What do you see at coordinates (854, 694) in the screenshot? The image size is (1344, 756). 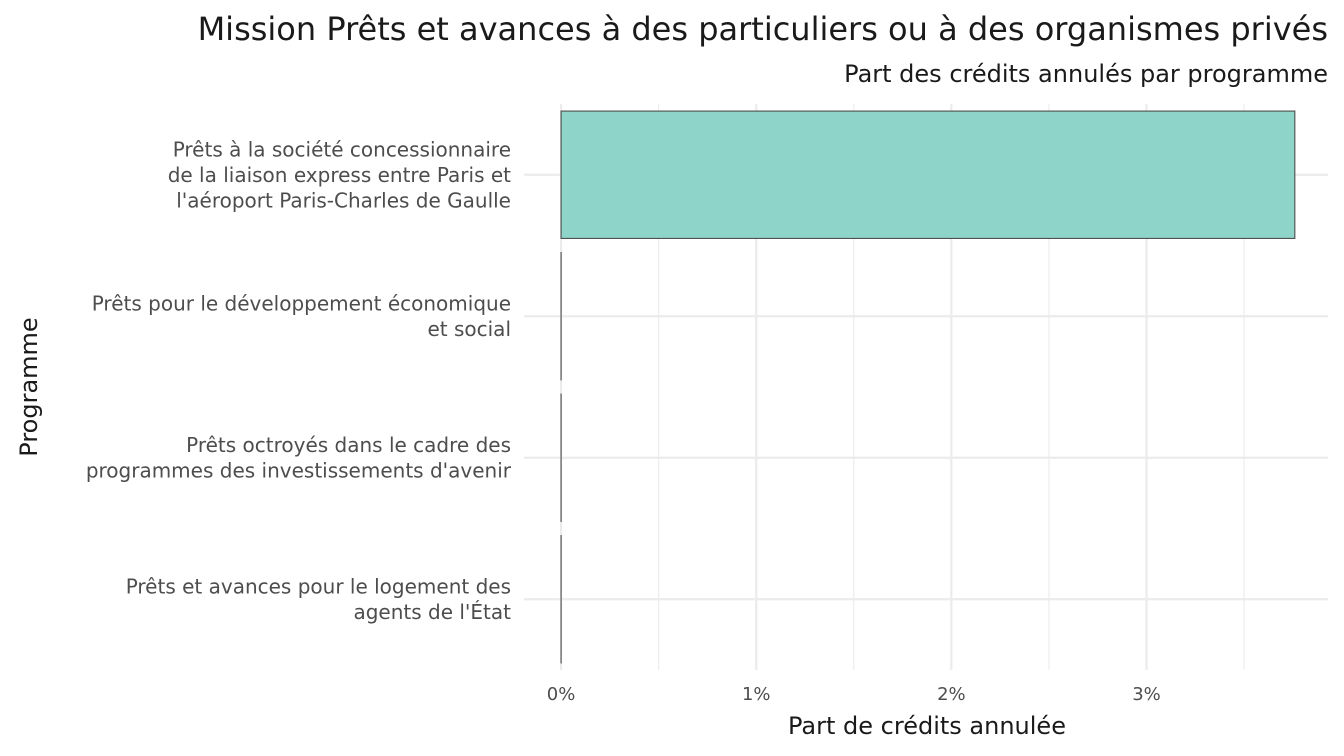 I see `x-tick-labels: 0% 1% 2% 3%` at bounding box center [854, 694].